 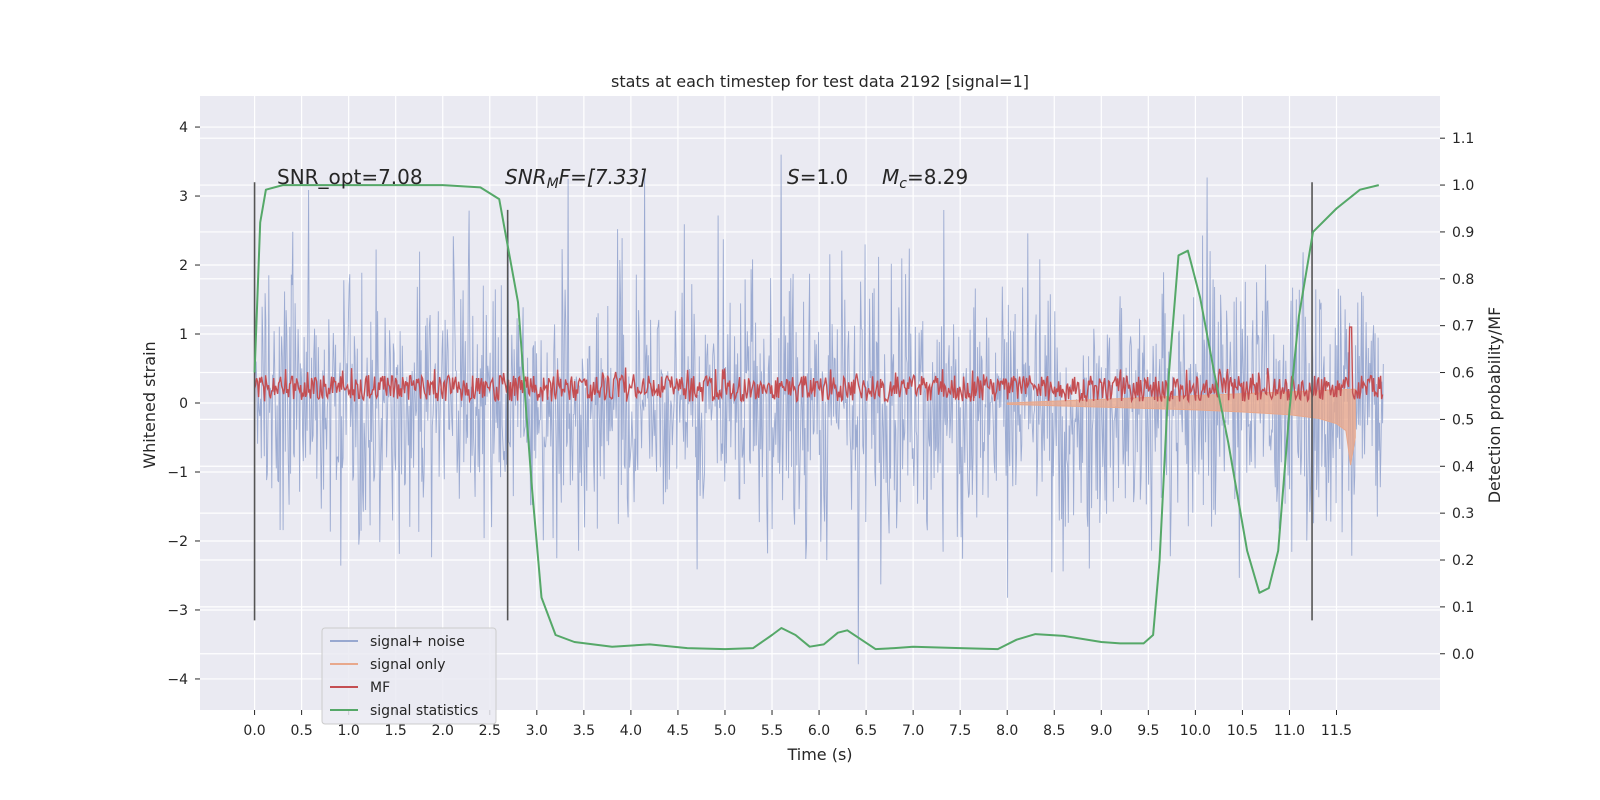 What do you see at coordinates (183, 266) in the screenshot?
I see `y-tick-label: 2` at bounding box center [183, 266].